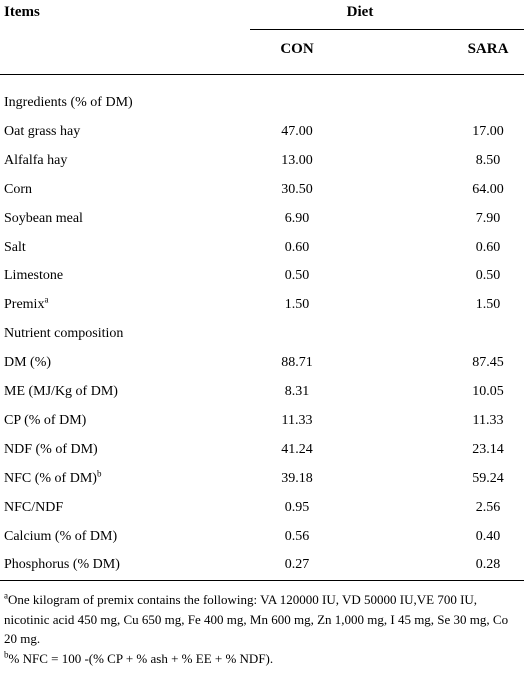  What do you see at coordinates (488, 507) in the screenshot?
I see `cell: 2.56` at bounding box center [488, 507].